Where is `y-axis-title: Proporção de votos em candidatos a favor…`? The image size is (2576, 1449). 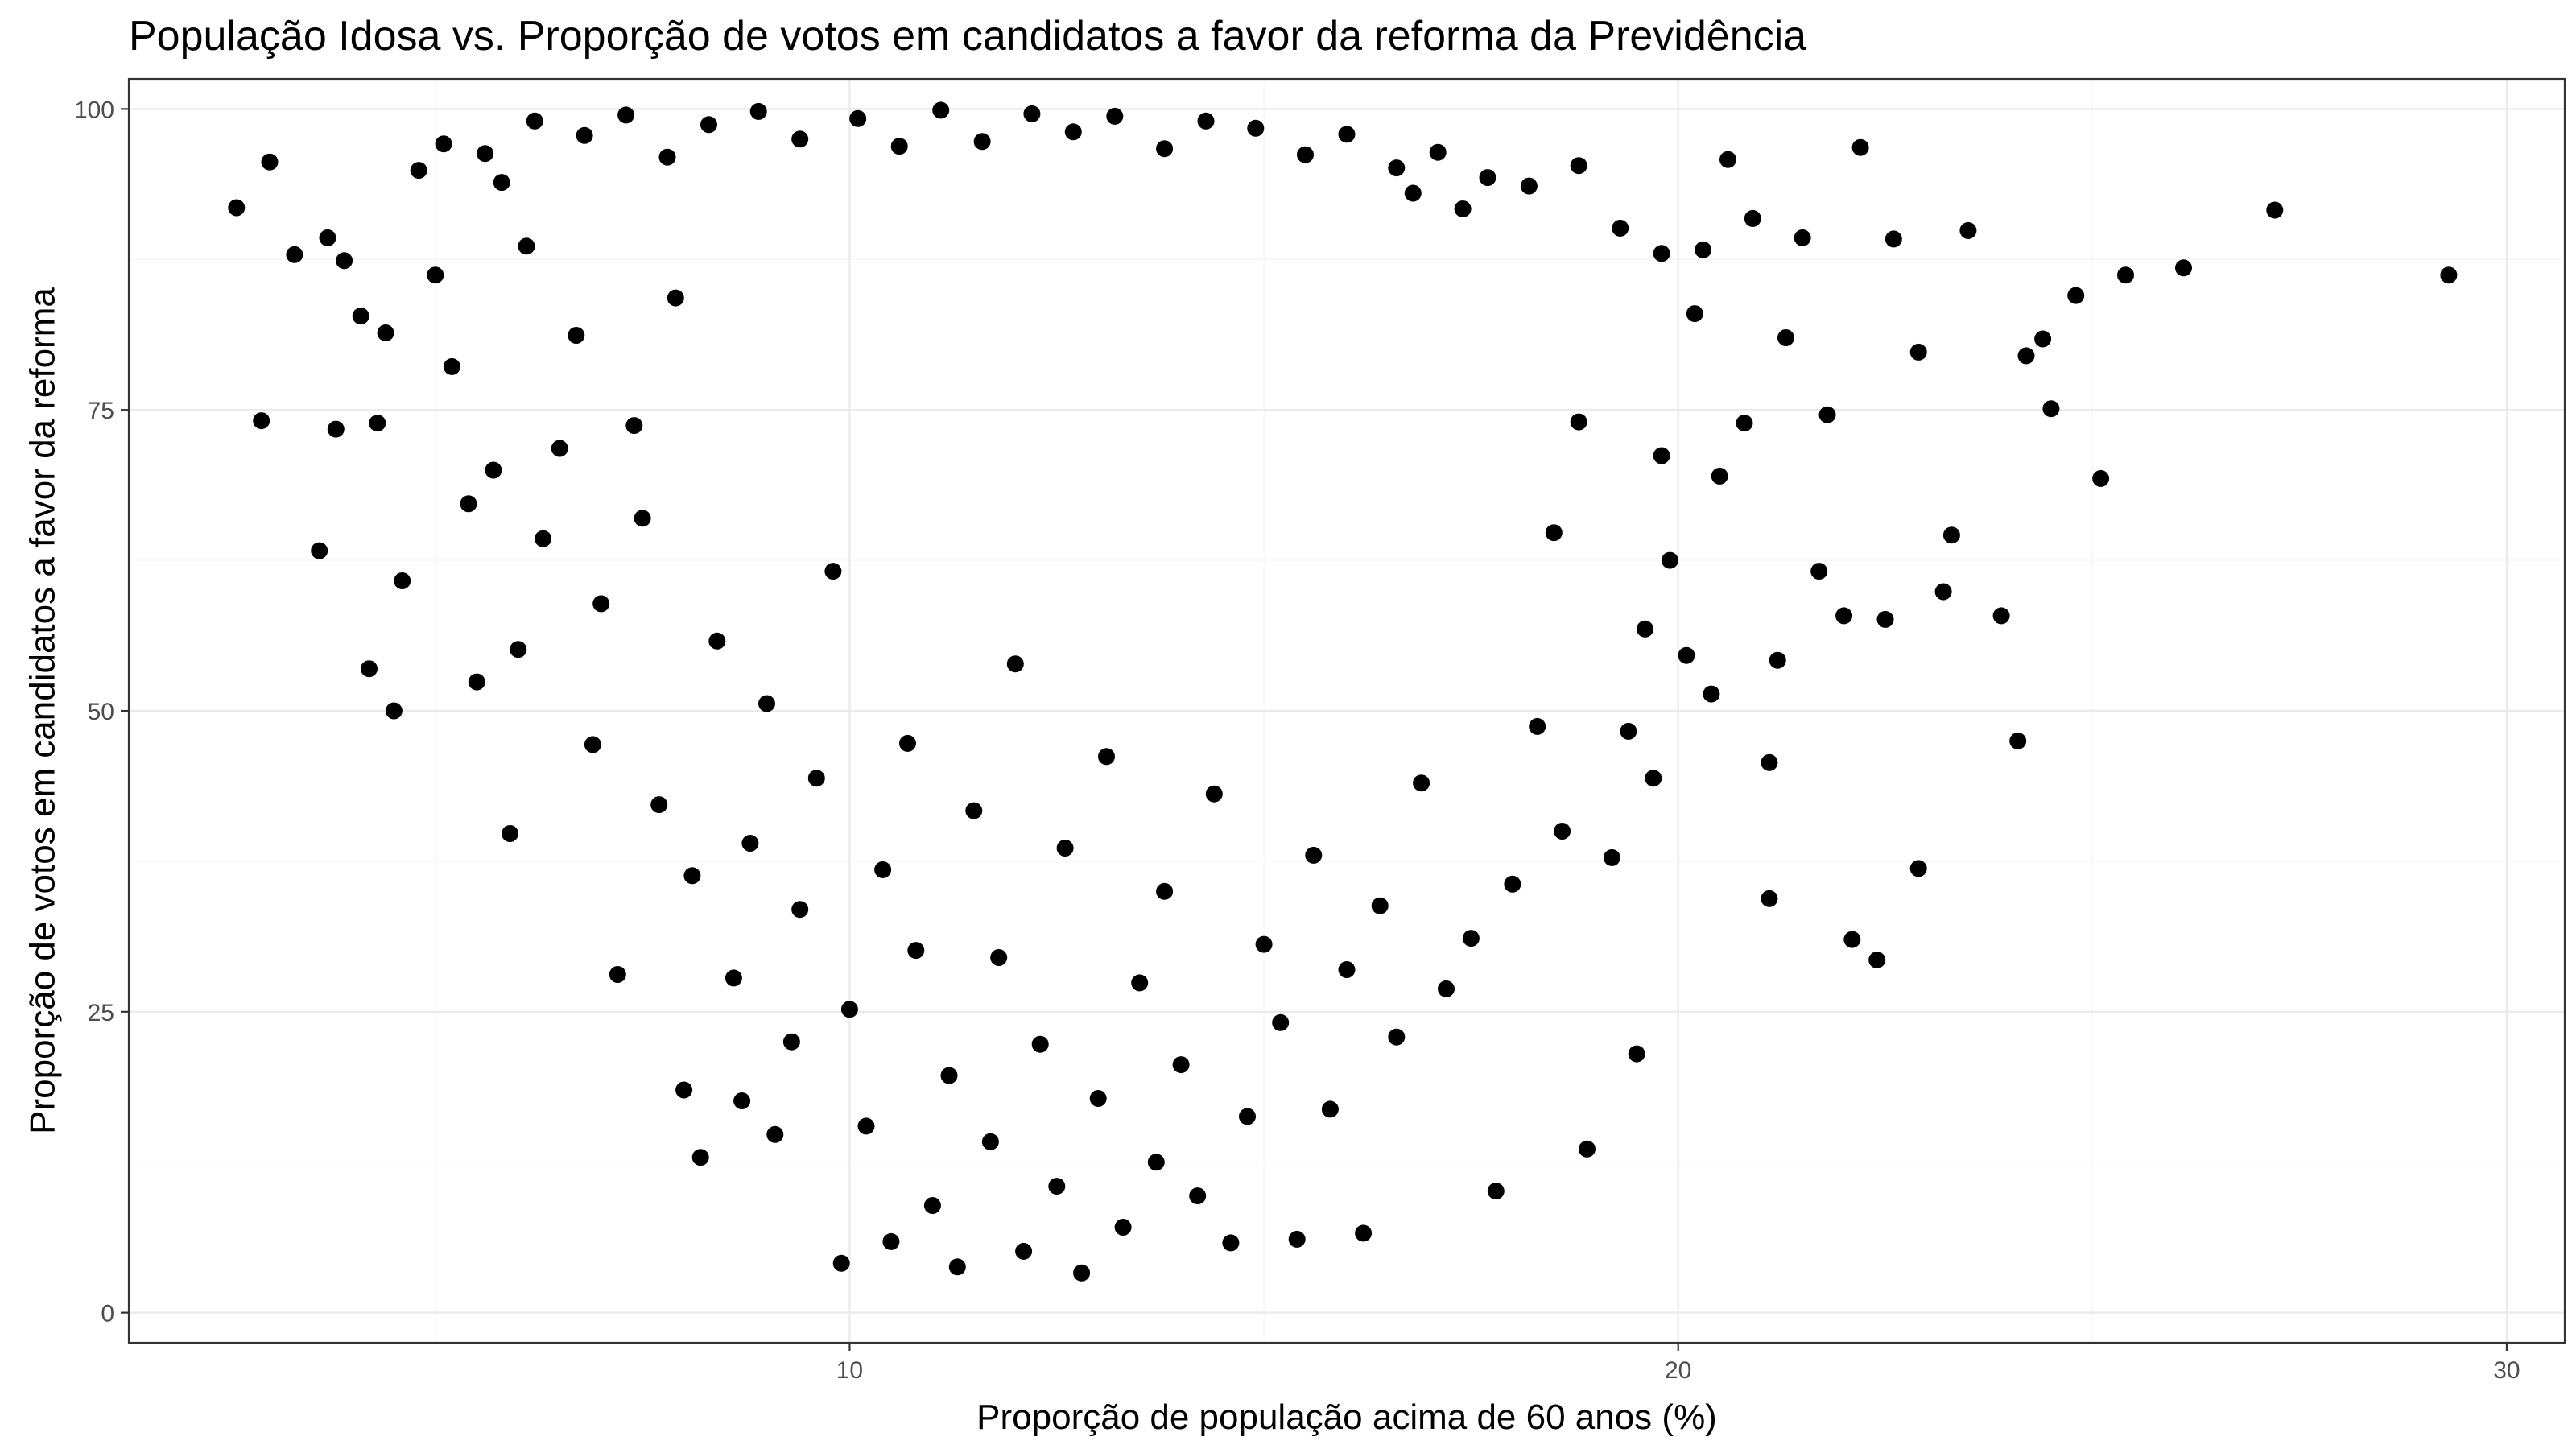
y-axis-title: Proporção de votos em candidatos a favor… is located at coordinates (42, 710).